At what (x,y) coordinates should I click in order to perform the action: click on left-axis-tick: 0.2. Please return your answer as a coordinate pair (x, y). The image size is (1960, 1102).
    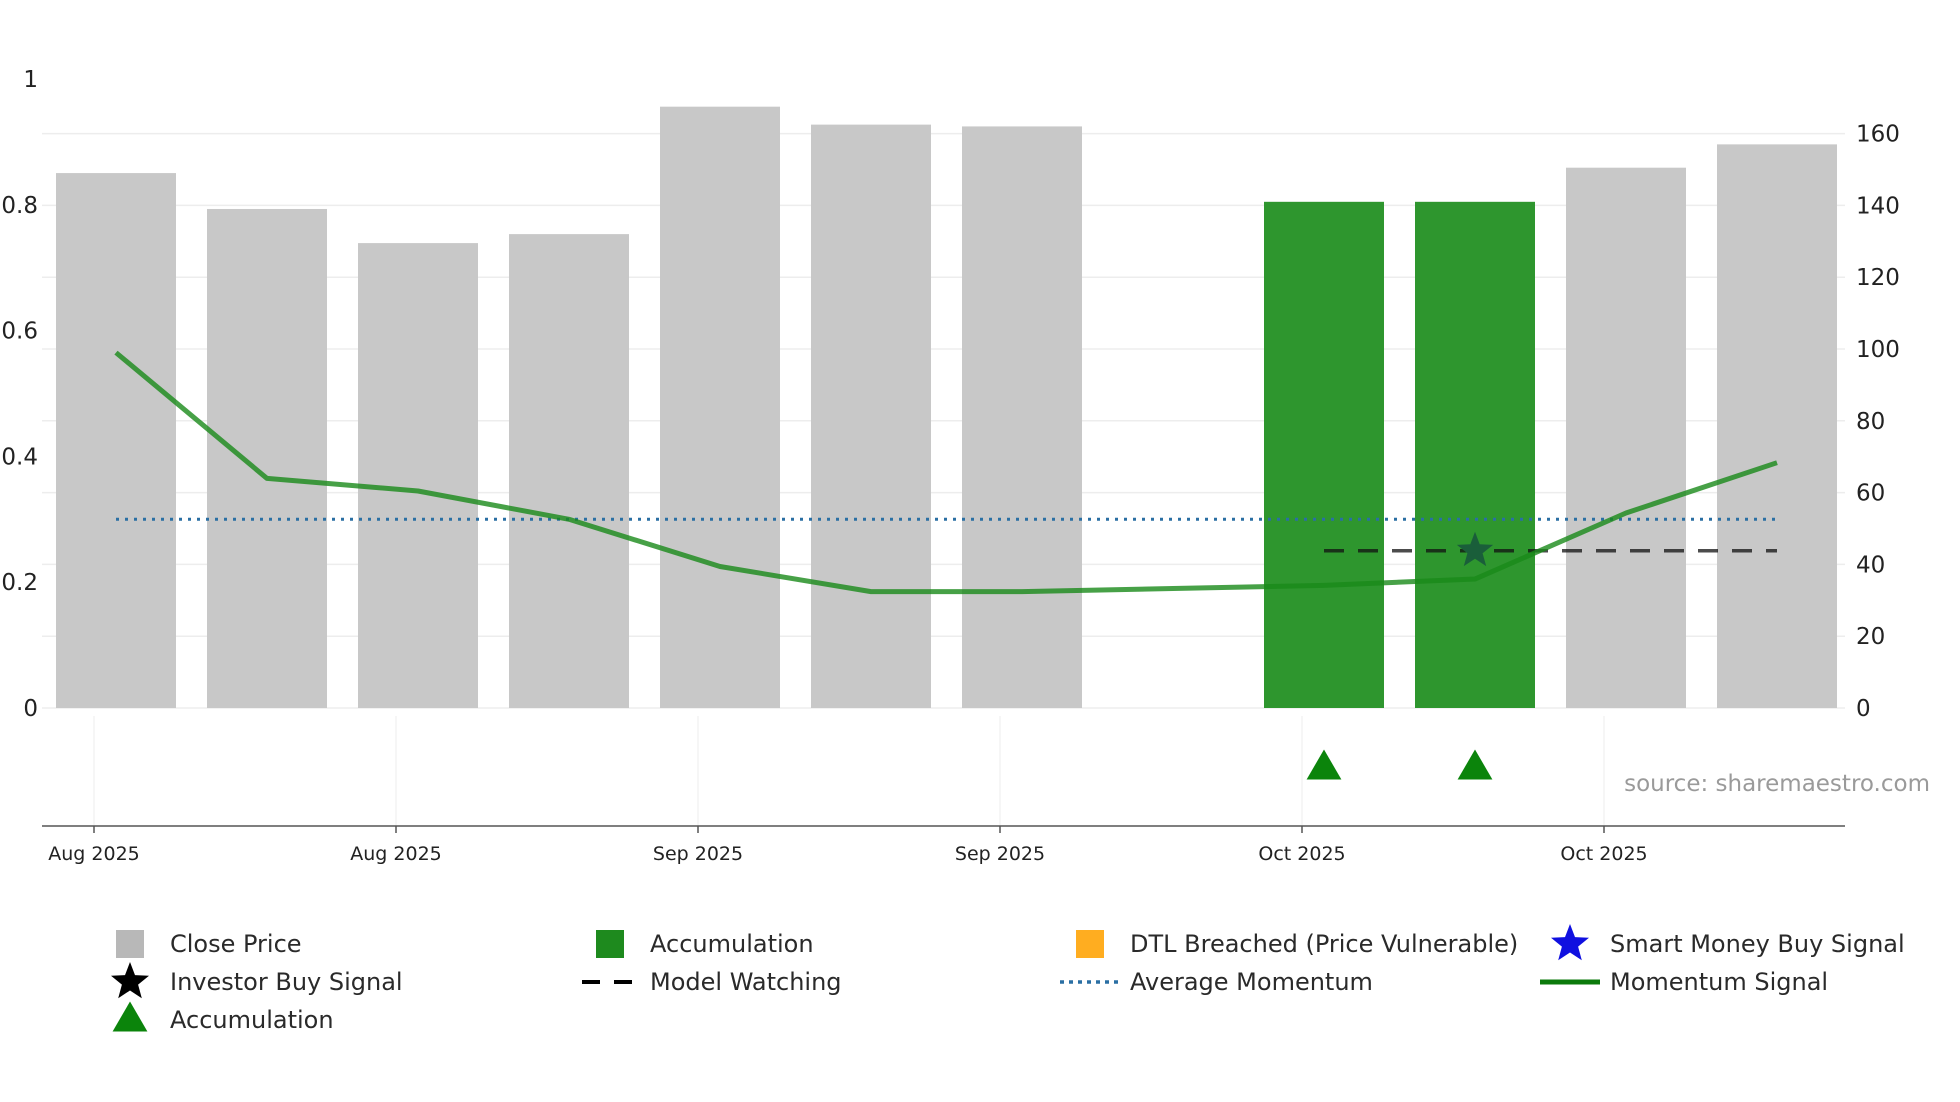
    Looking at the image, I should click on (19, 583).